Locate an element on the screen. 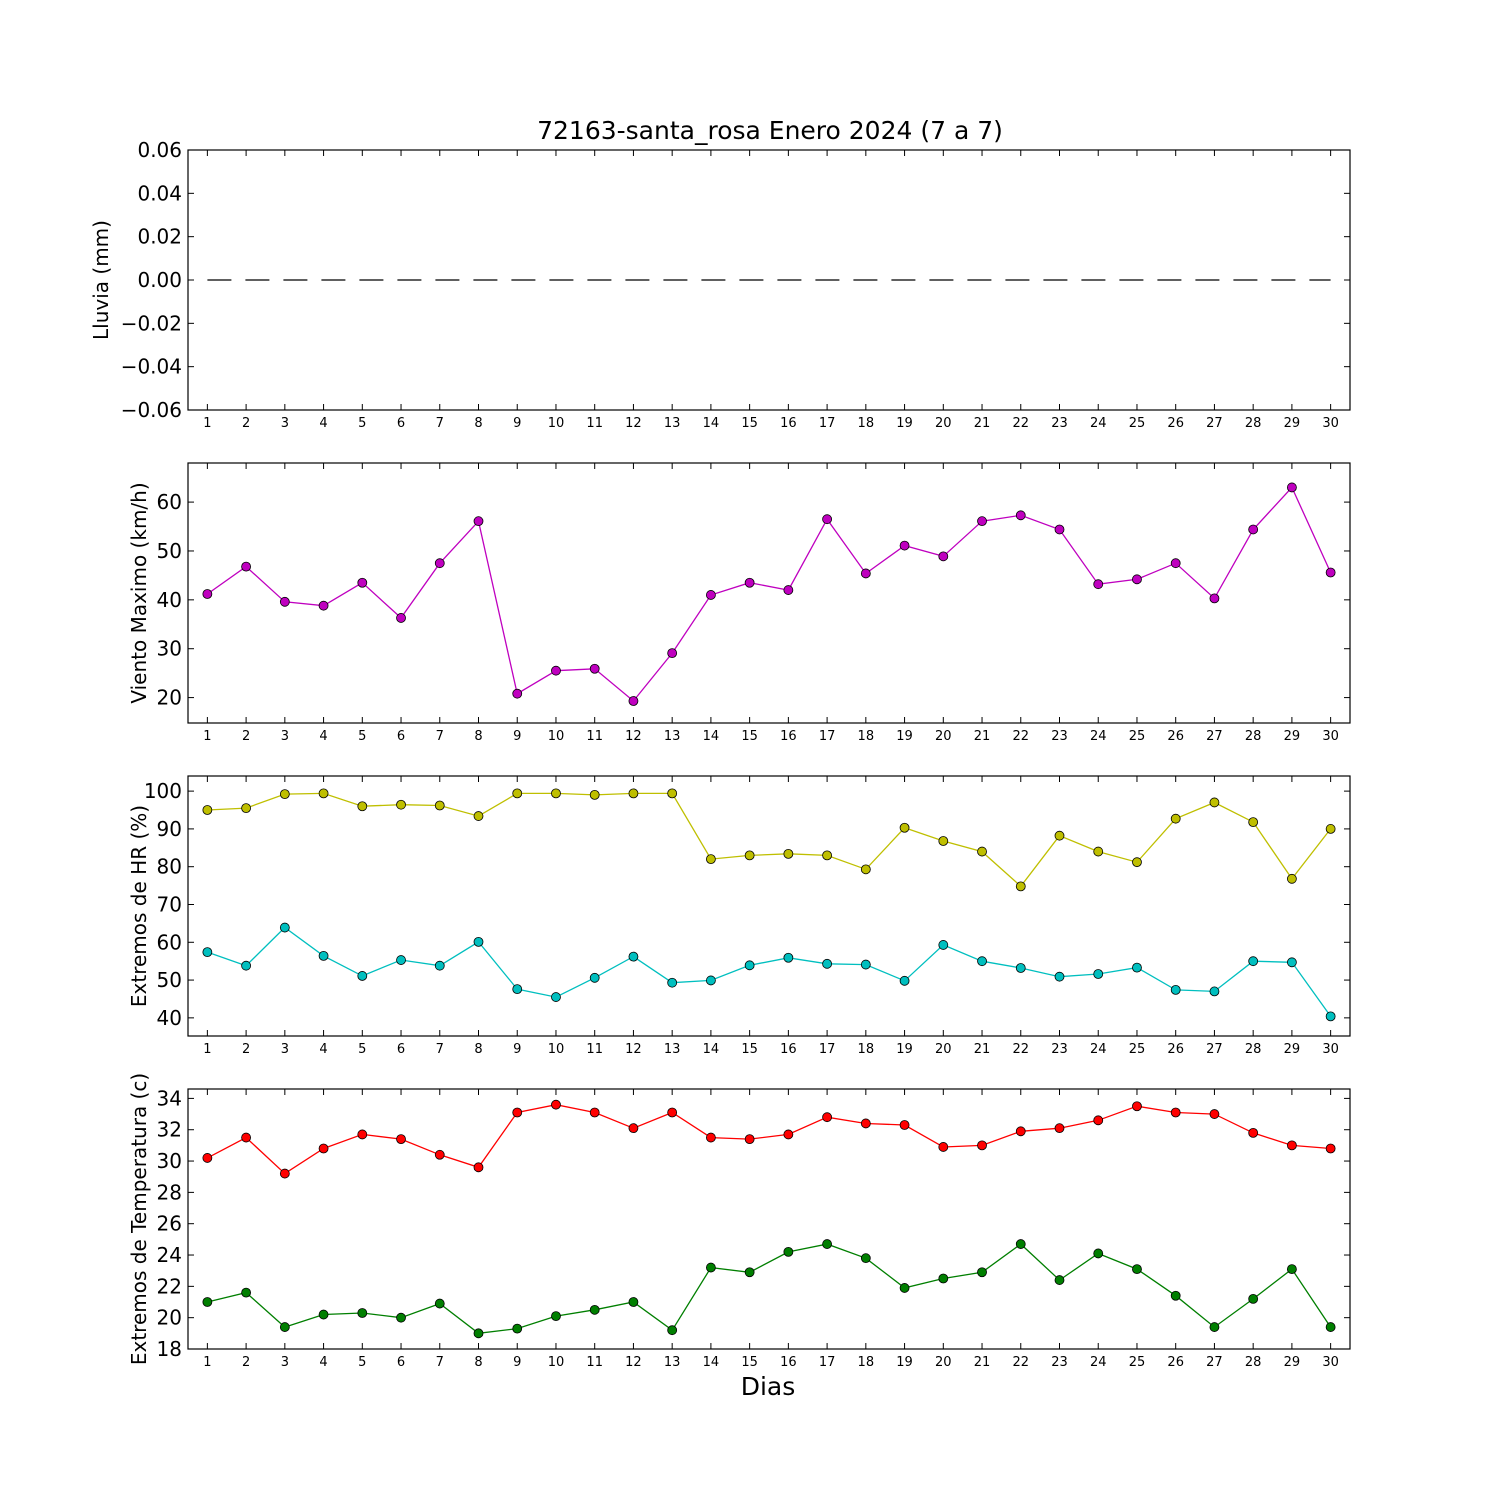  y-tick-label: 20 is located at coordinates (169, 698).